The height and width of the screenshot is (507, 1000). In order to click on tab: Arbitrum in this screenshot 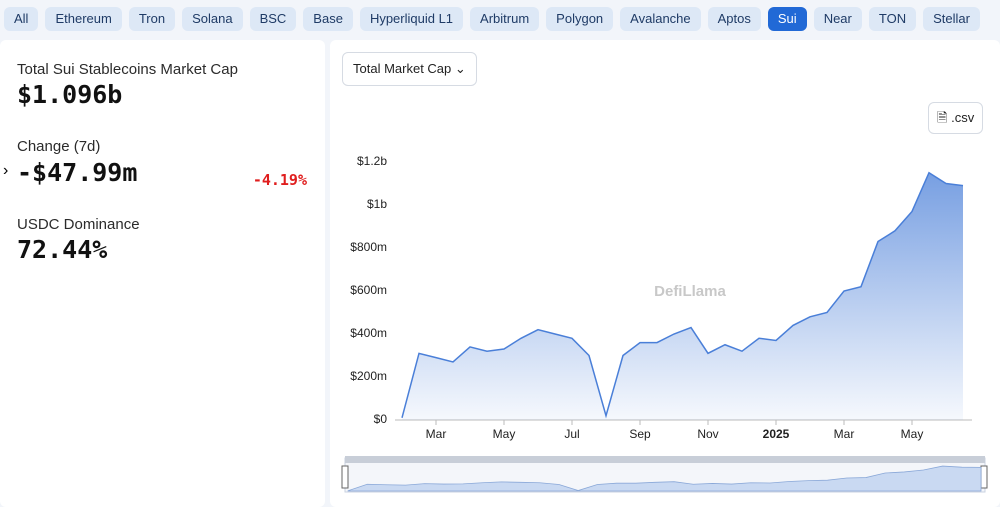, I will do `click(505, 19)`.